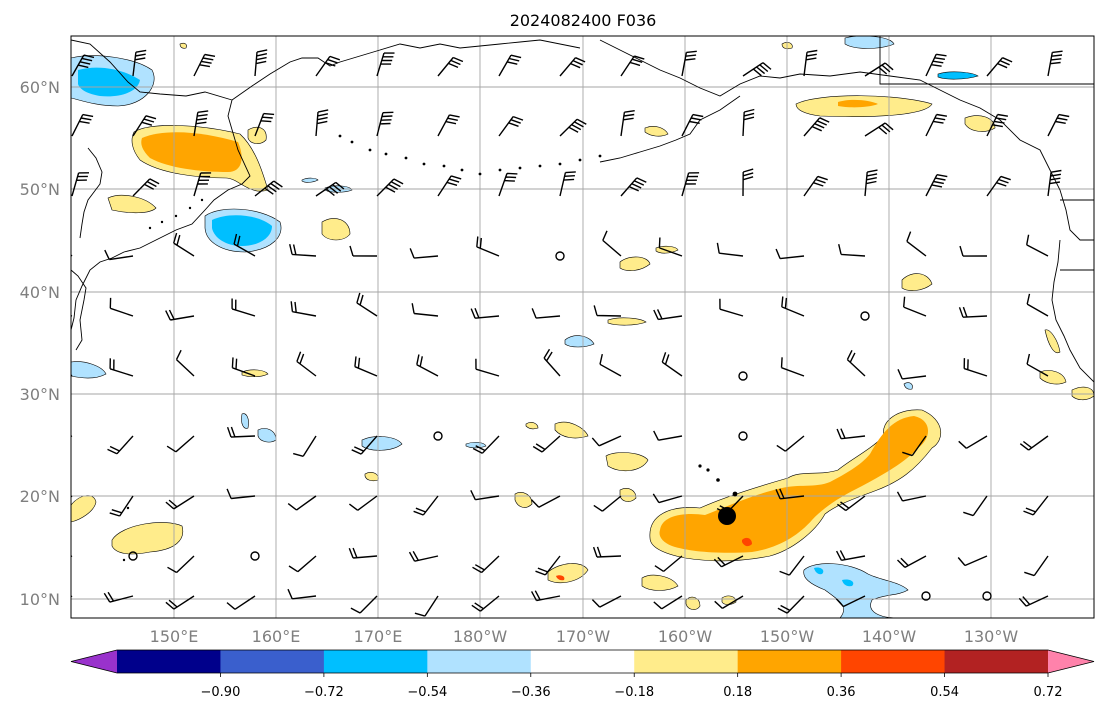  What do you see at coordinates (634, 692) in the screenshot?
I see `colorbar-tick-label: −0.18` at bounding box center [634, 692].